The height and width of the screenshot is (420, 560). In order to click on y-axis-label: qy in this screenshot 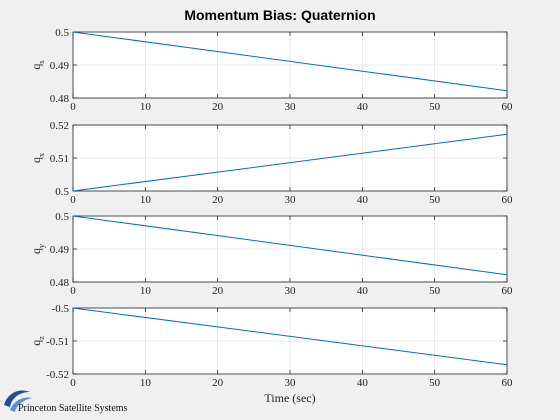, I will do `click(37, 249)`.